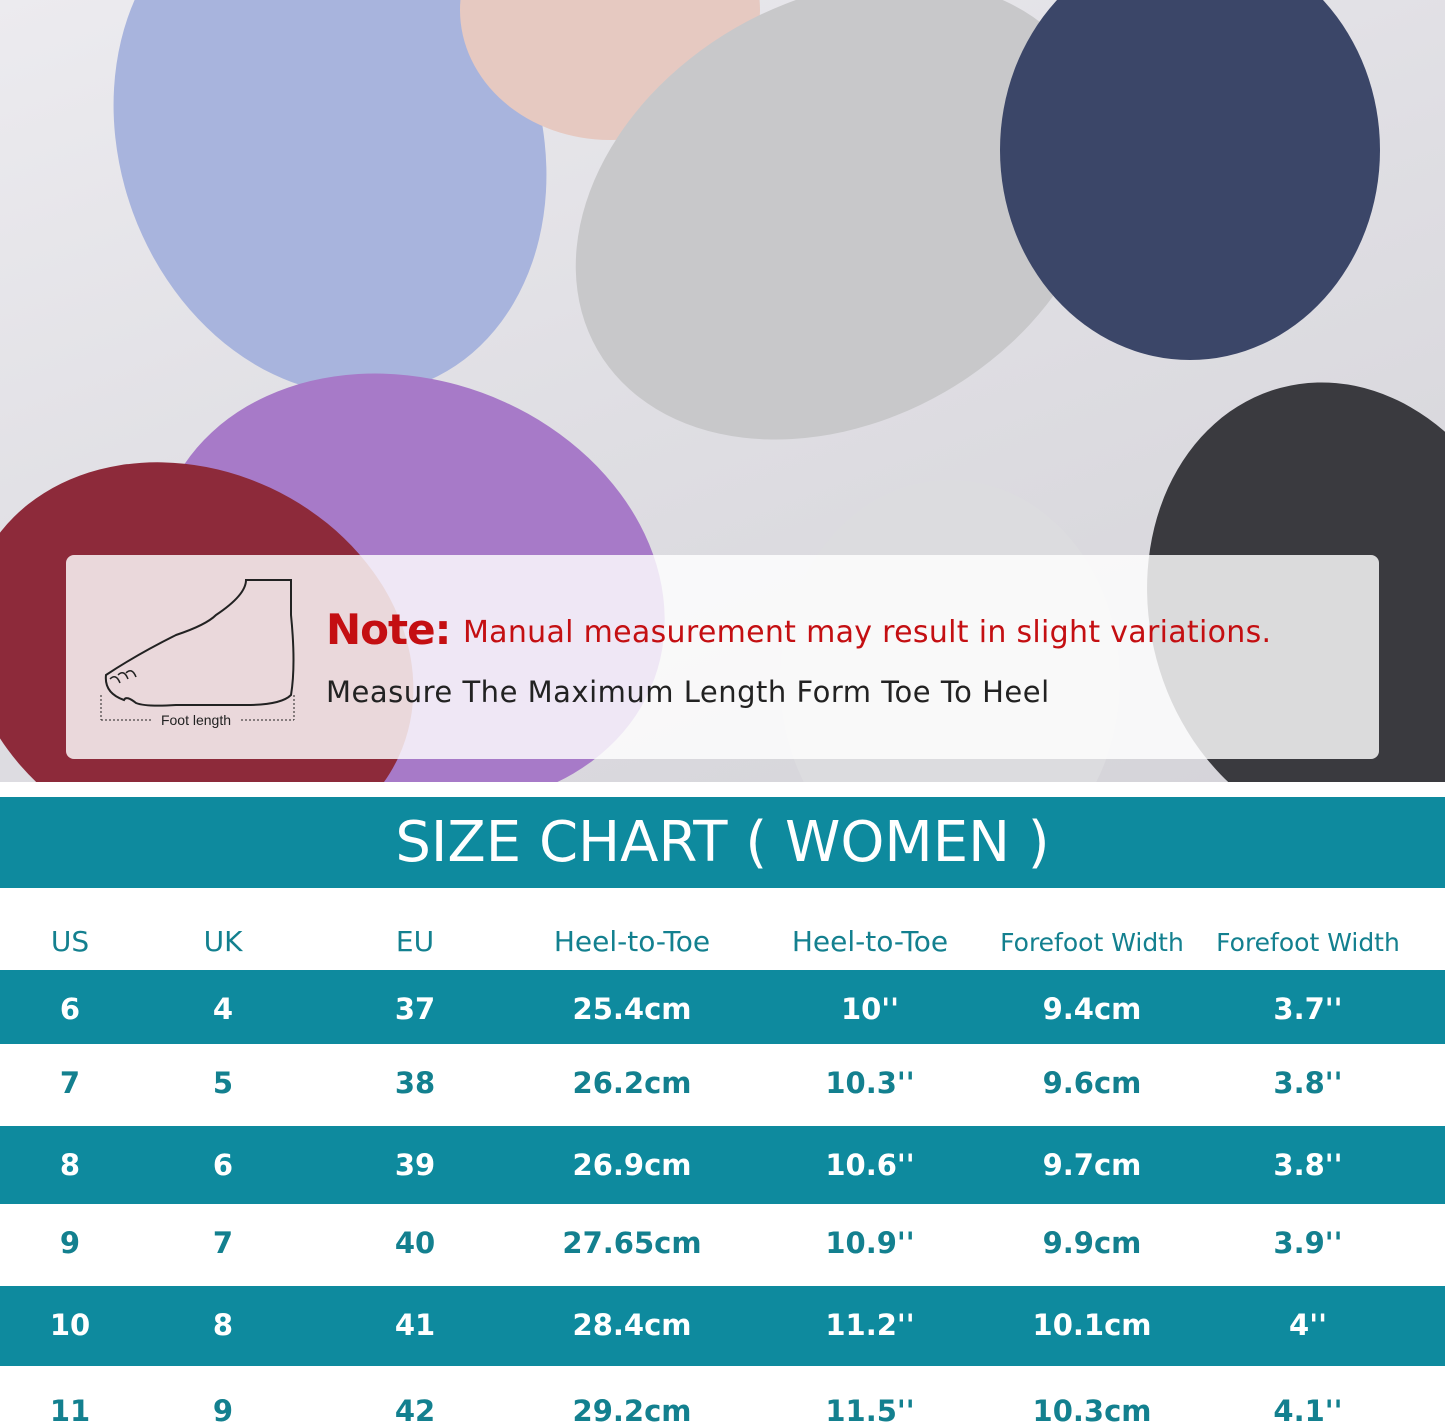 Image resolution: width=1445 pixels, height=1428 pixels. Describe the element at coordinates (223, 1009) in the screenshot. I see `table-cell: 4` at that location.